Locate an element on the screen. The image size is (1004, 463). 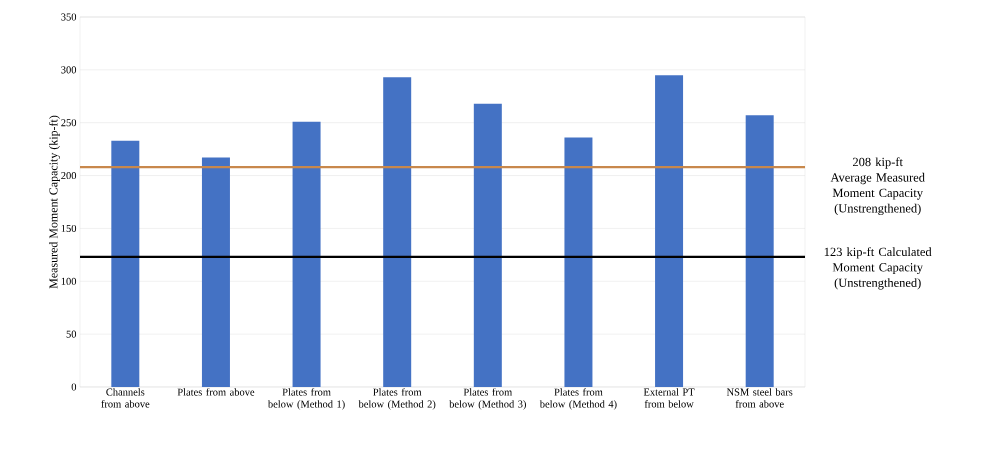
y-tick-label: 350 is located at coordinates (69, 17).